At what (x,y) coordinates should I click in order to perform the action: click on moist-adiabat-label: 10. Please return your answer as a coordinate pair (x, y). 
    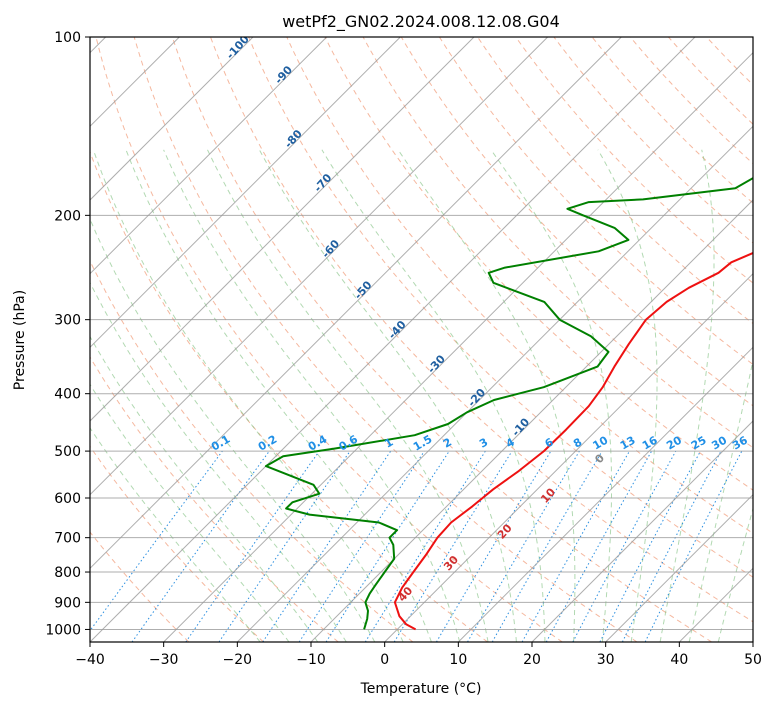
    Looking at the image, I should click on (548, 495).